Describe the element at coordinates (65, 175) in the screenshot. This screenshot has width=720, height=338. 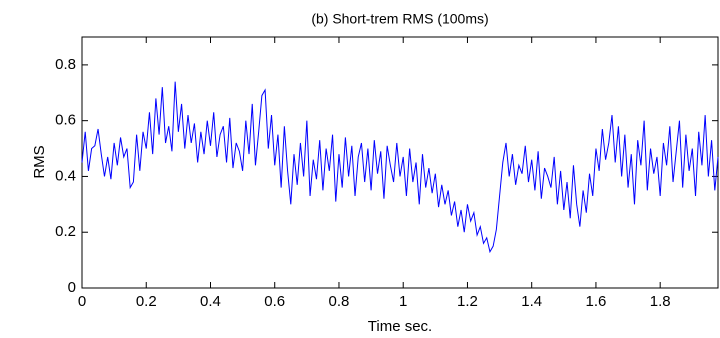
I see `y-tick-label: 0.4` at that location.